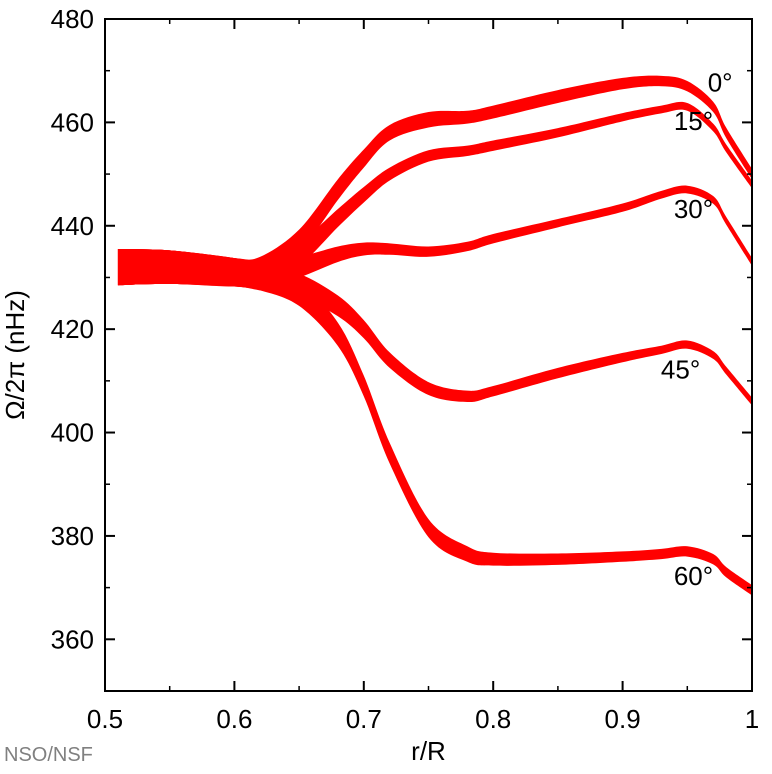 The image size is (772, 774). I want to click on x-tick-label: 0.8, so click(493, 719).